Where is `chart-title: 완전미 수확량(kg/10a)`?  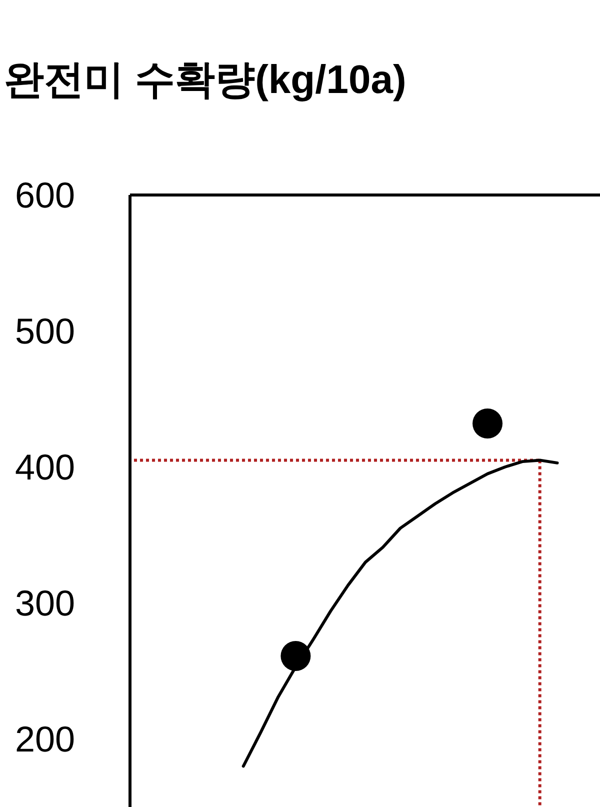
chart-title: 완전미 수확량(kg/10a) is located at coordinates (205, 80).